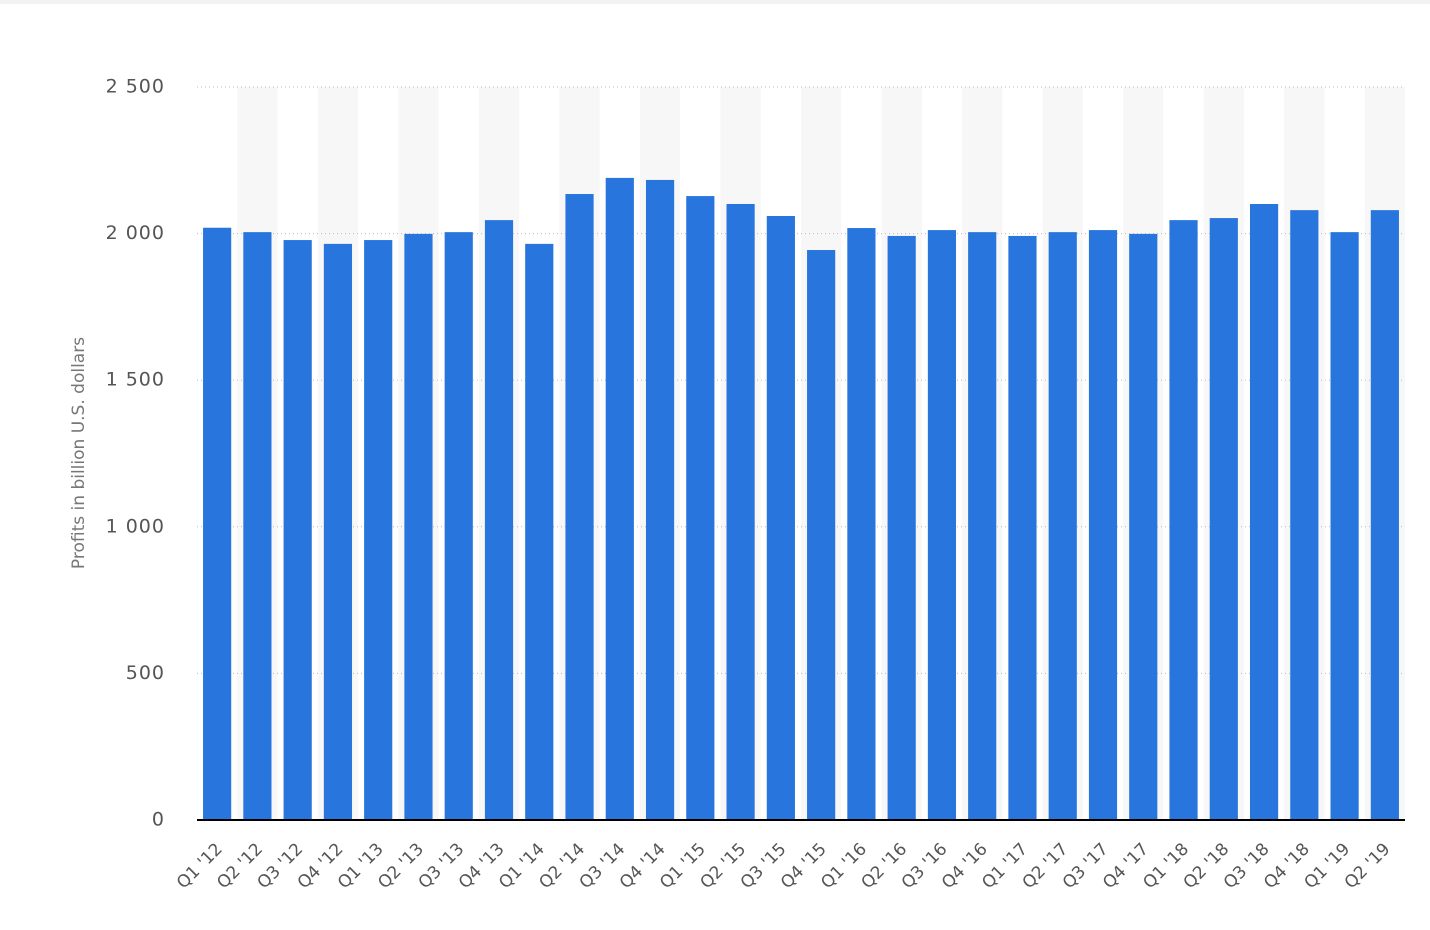 The height and width of the screenshot is (930, 1430). What do you see at coordinates (145, 673) in the screenshot?
I see `y-tick-label: 500` at bounding box center [145, 673].